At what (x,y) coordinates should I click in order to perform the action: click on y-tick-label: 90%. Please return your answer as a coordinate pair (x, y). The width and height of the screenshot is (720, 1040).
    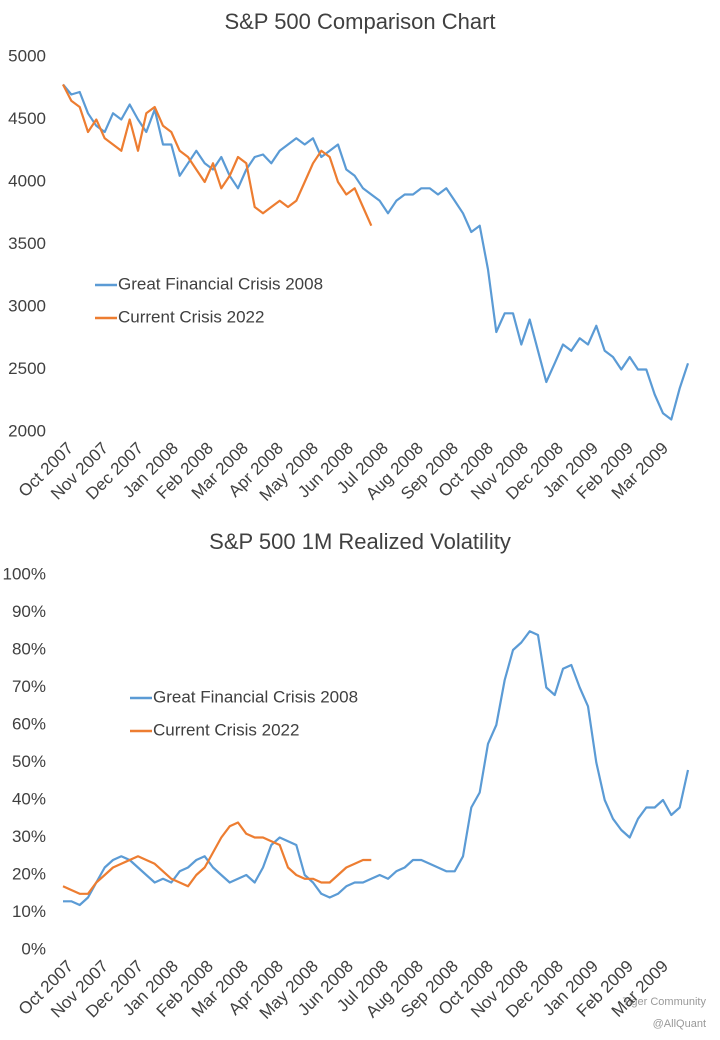
    Looking at the image, I should click on (29, 611).